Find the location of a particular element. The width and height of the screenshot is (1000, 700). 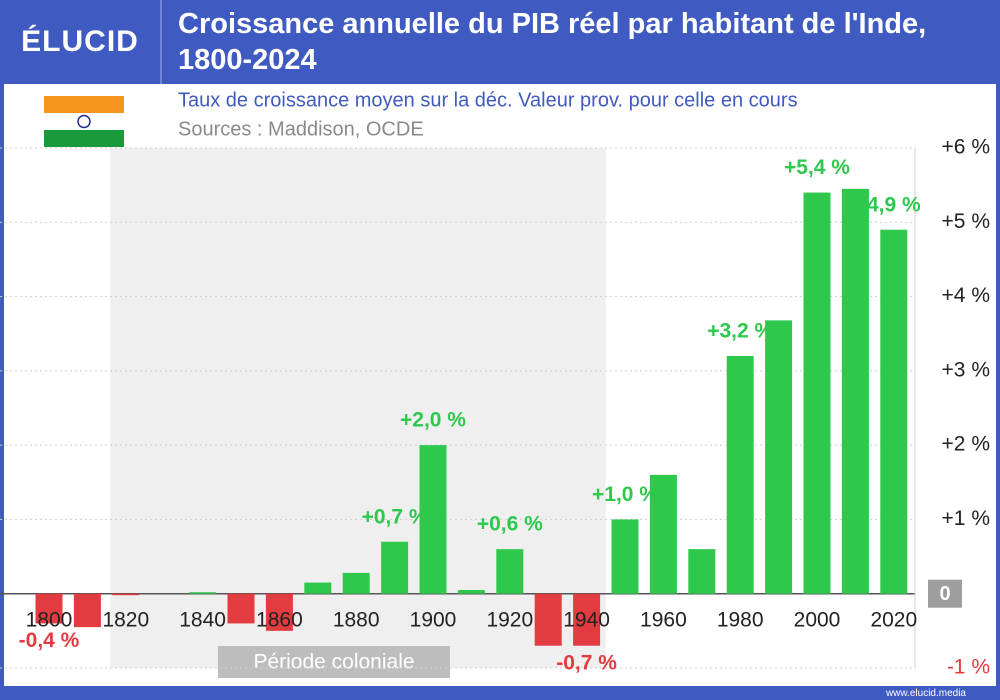

value-label: +3,2 % is located at coordinates (740, 331).